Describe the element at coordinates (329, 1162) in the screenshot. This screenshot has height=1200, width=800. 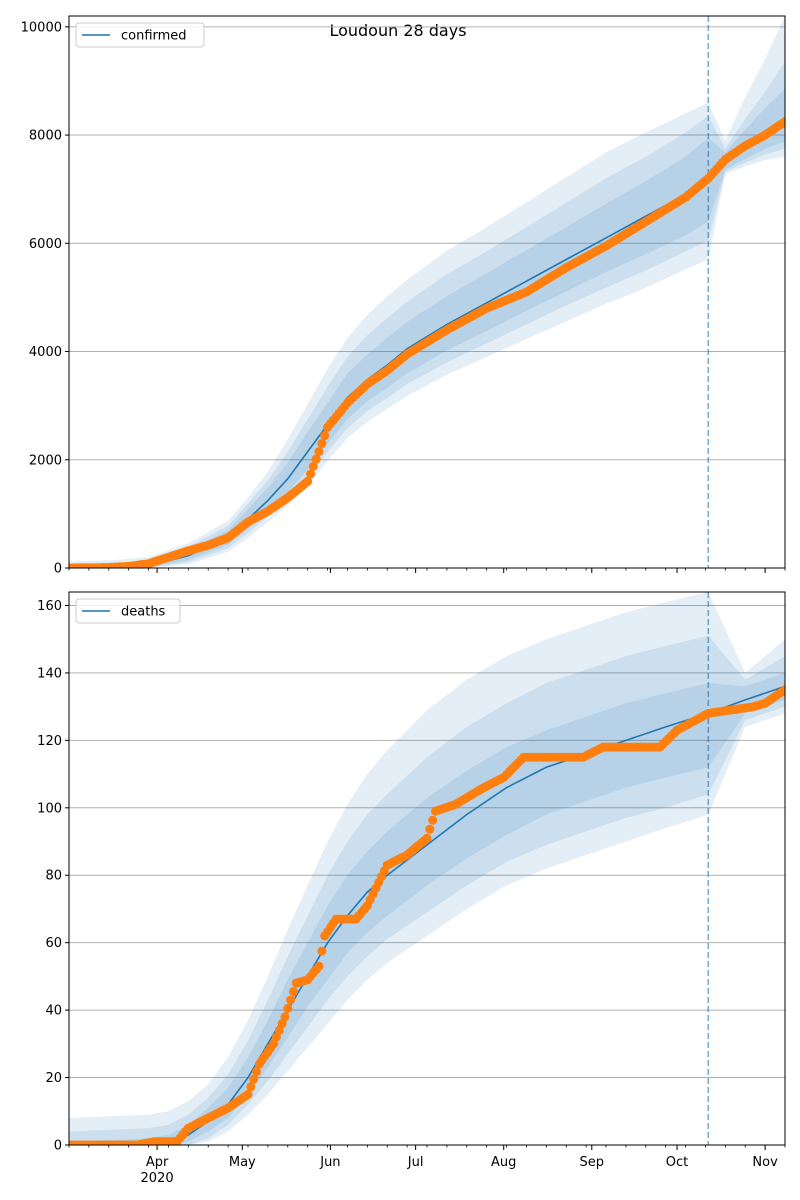
I see `x-tick-label: Jun` at that location.